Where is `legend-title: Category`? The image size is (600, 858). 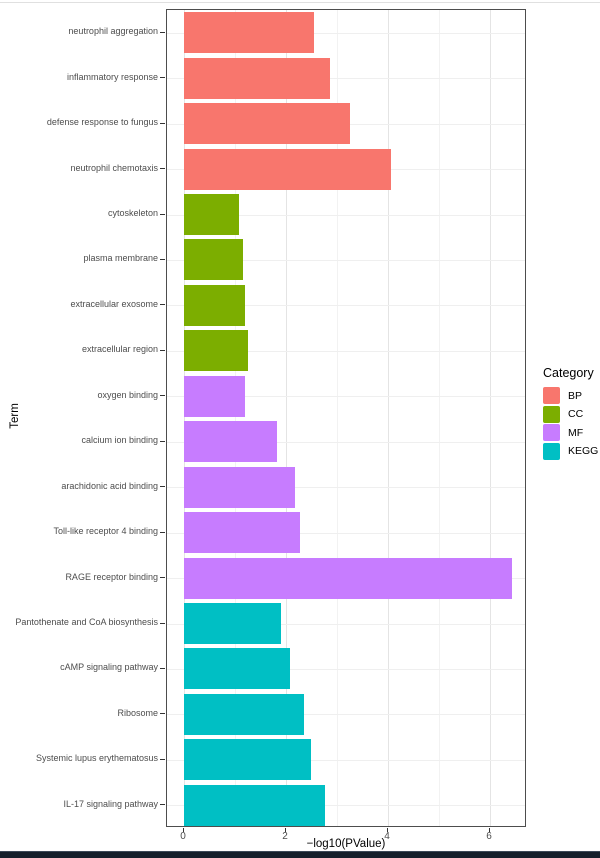 legend-title: Category is located at coordinates (568, 373).